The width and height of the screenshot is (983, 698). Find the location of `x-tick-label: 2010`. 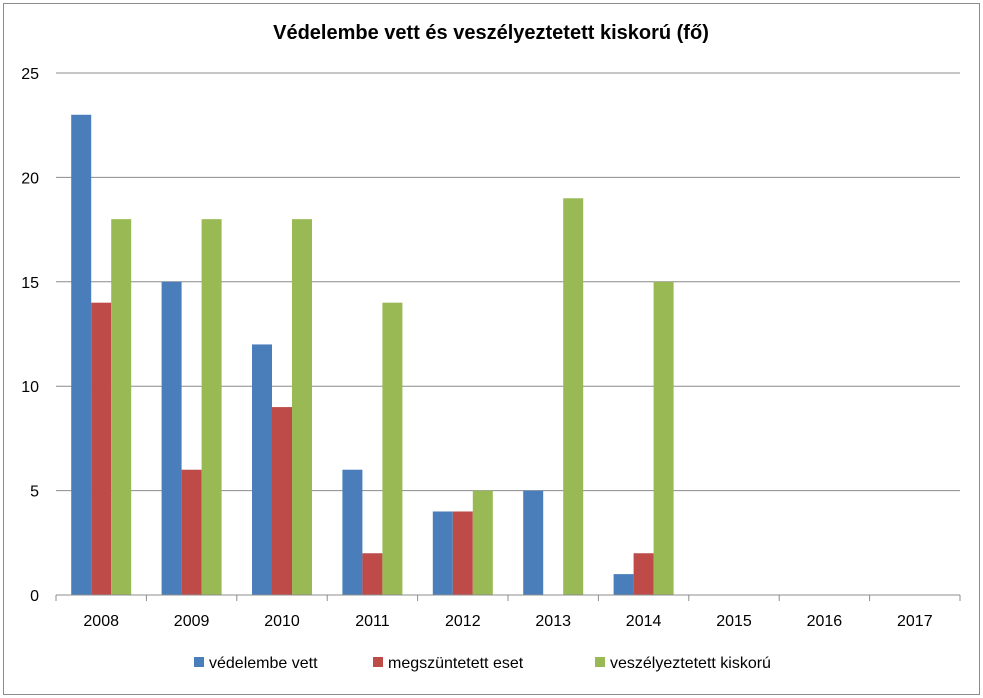

x-tick-label: 2010 is located at coordinates (282, 621).